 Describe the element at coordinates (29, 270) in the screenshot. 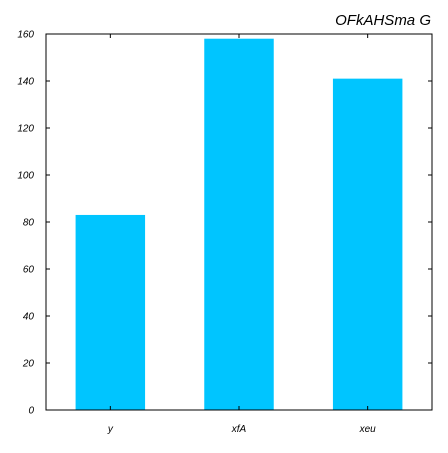

I see `y-tick-label: 60` at that location.